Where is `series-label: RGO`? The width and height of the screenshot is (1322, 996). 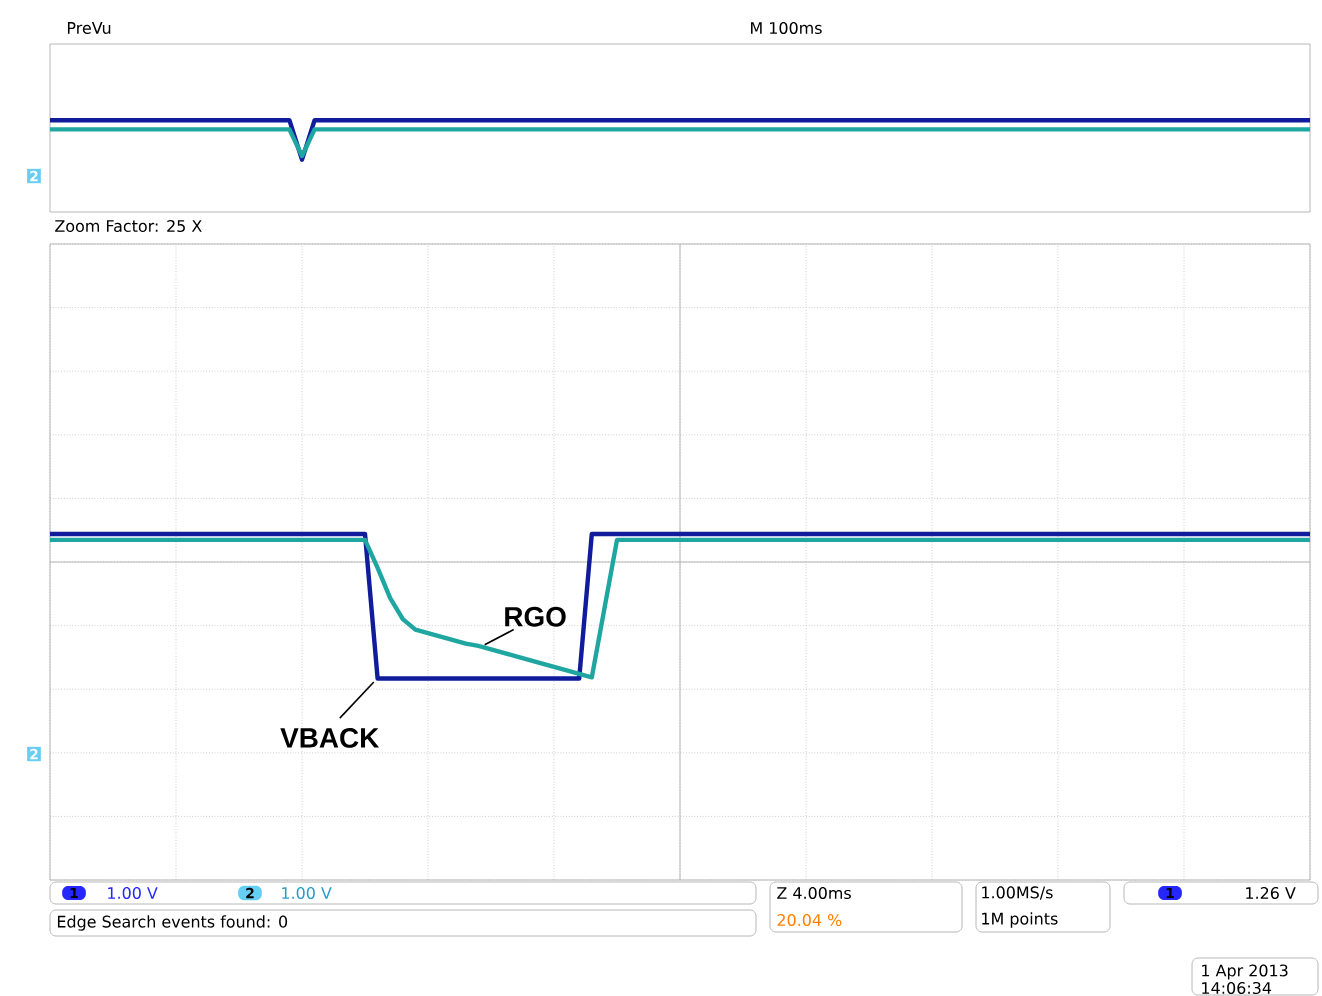 series-label: RGO is located at coordinates (535, 616).